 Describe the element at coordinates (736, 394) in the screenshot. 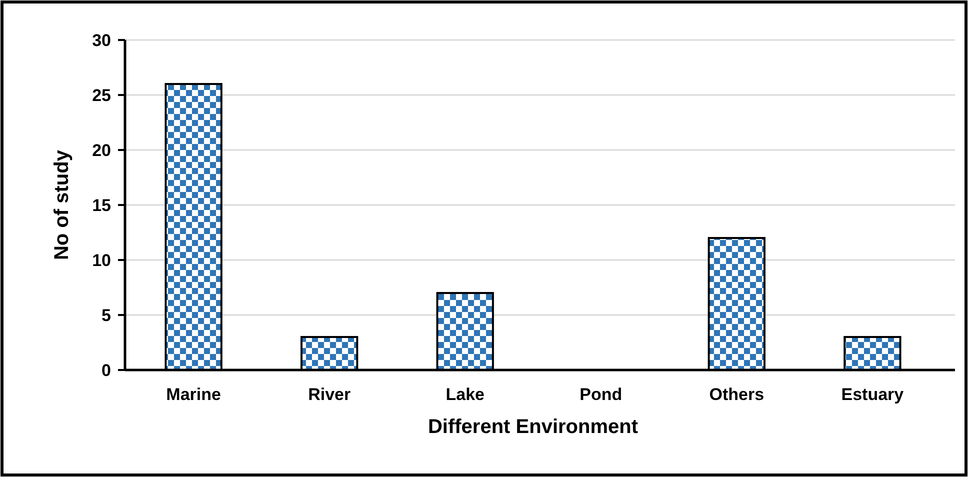

I see `x-tick-label: Others` at that location.